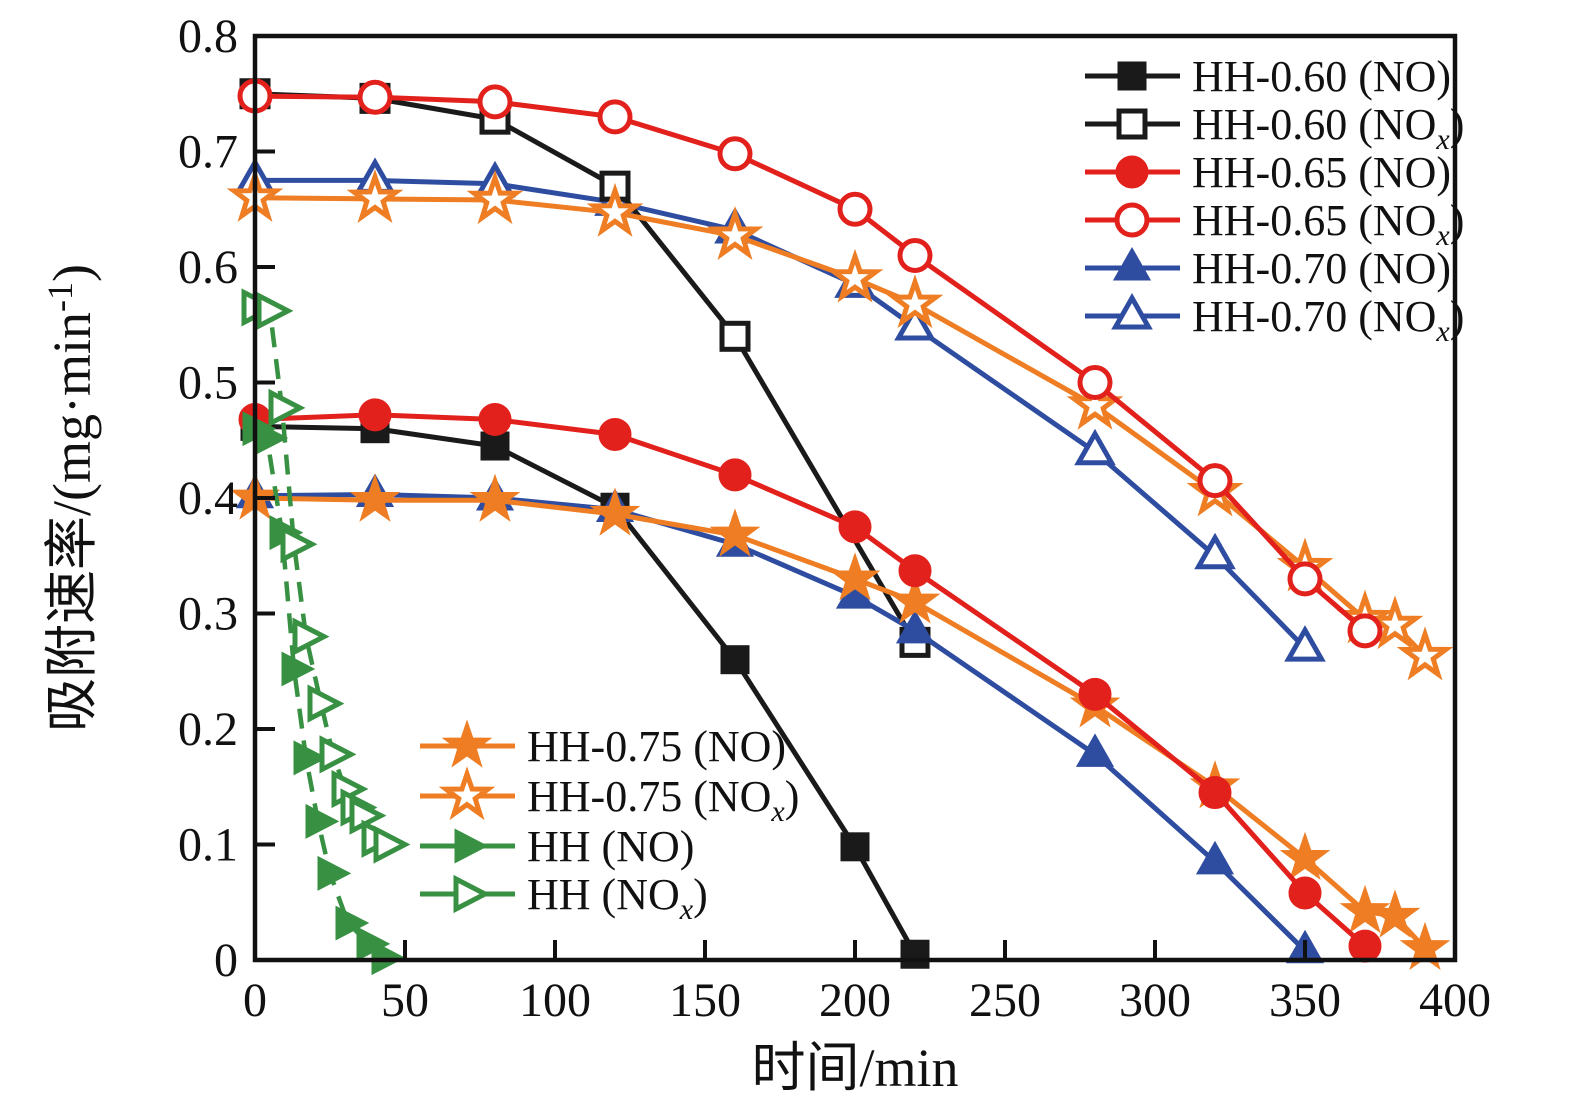 The image size is (1575, 1110). What do you see at coordinates (321, 576) in the screenshot?
I see `series-line` at bounding box center [321, 576].